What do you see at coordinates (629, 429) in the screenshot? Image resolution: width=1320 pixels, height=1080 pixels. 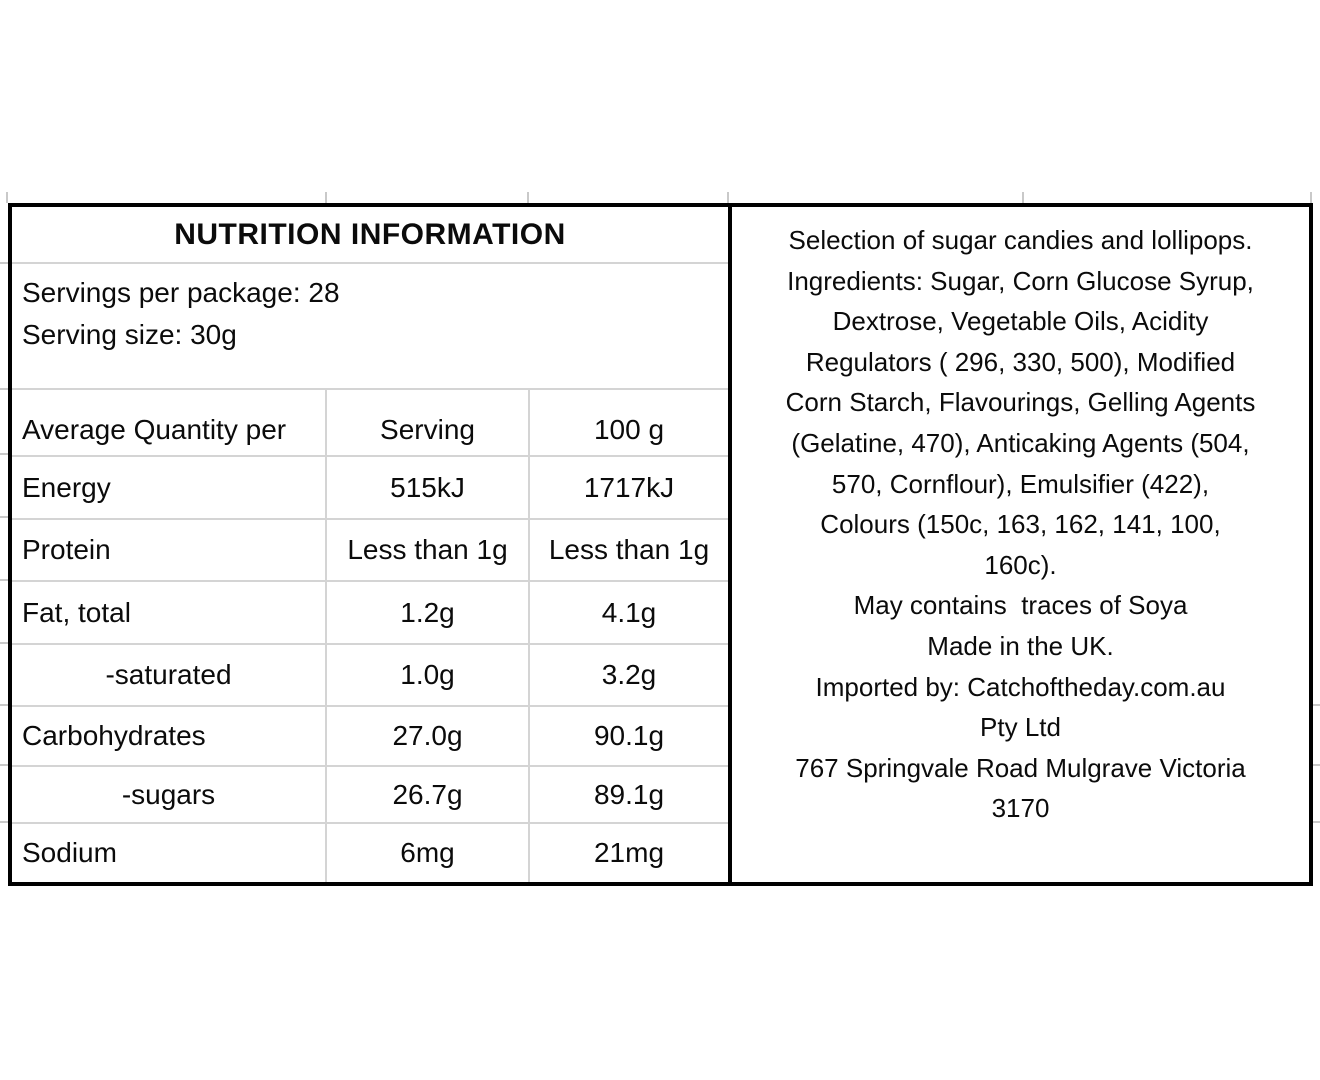 I see `column-header-100g: 100 g` at bounding box center [629, 429].